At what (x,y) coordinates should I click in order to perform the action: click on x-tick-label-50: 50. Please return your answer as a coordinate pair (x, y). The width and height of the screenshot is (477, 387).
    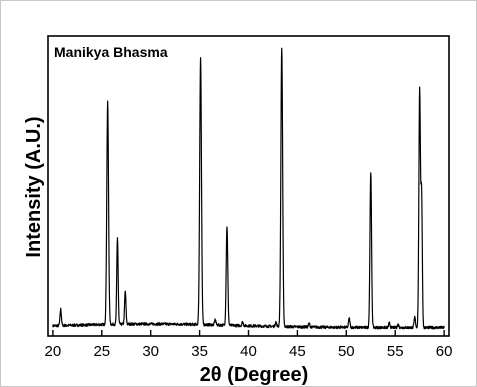
    Looking at the image, I should click on (346, 351).